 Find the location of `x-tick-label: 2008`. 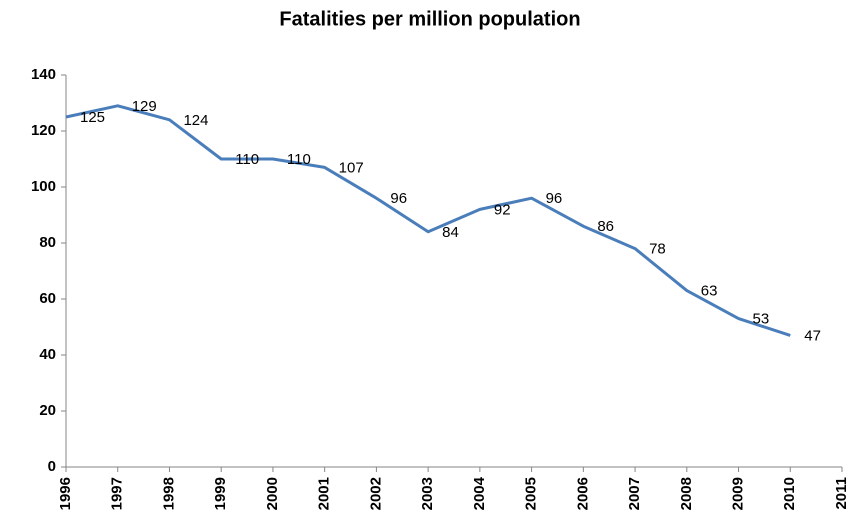

x-tick-label: 2008 is located at coordinates (686, 493).